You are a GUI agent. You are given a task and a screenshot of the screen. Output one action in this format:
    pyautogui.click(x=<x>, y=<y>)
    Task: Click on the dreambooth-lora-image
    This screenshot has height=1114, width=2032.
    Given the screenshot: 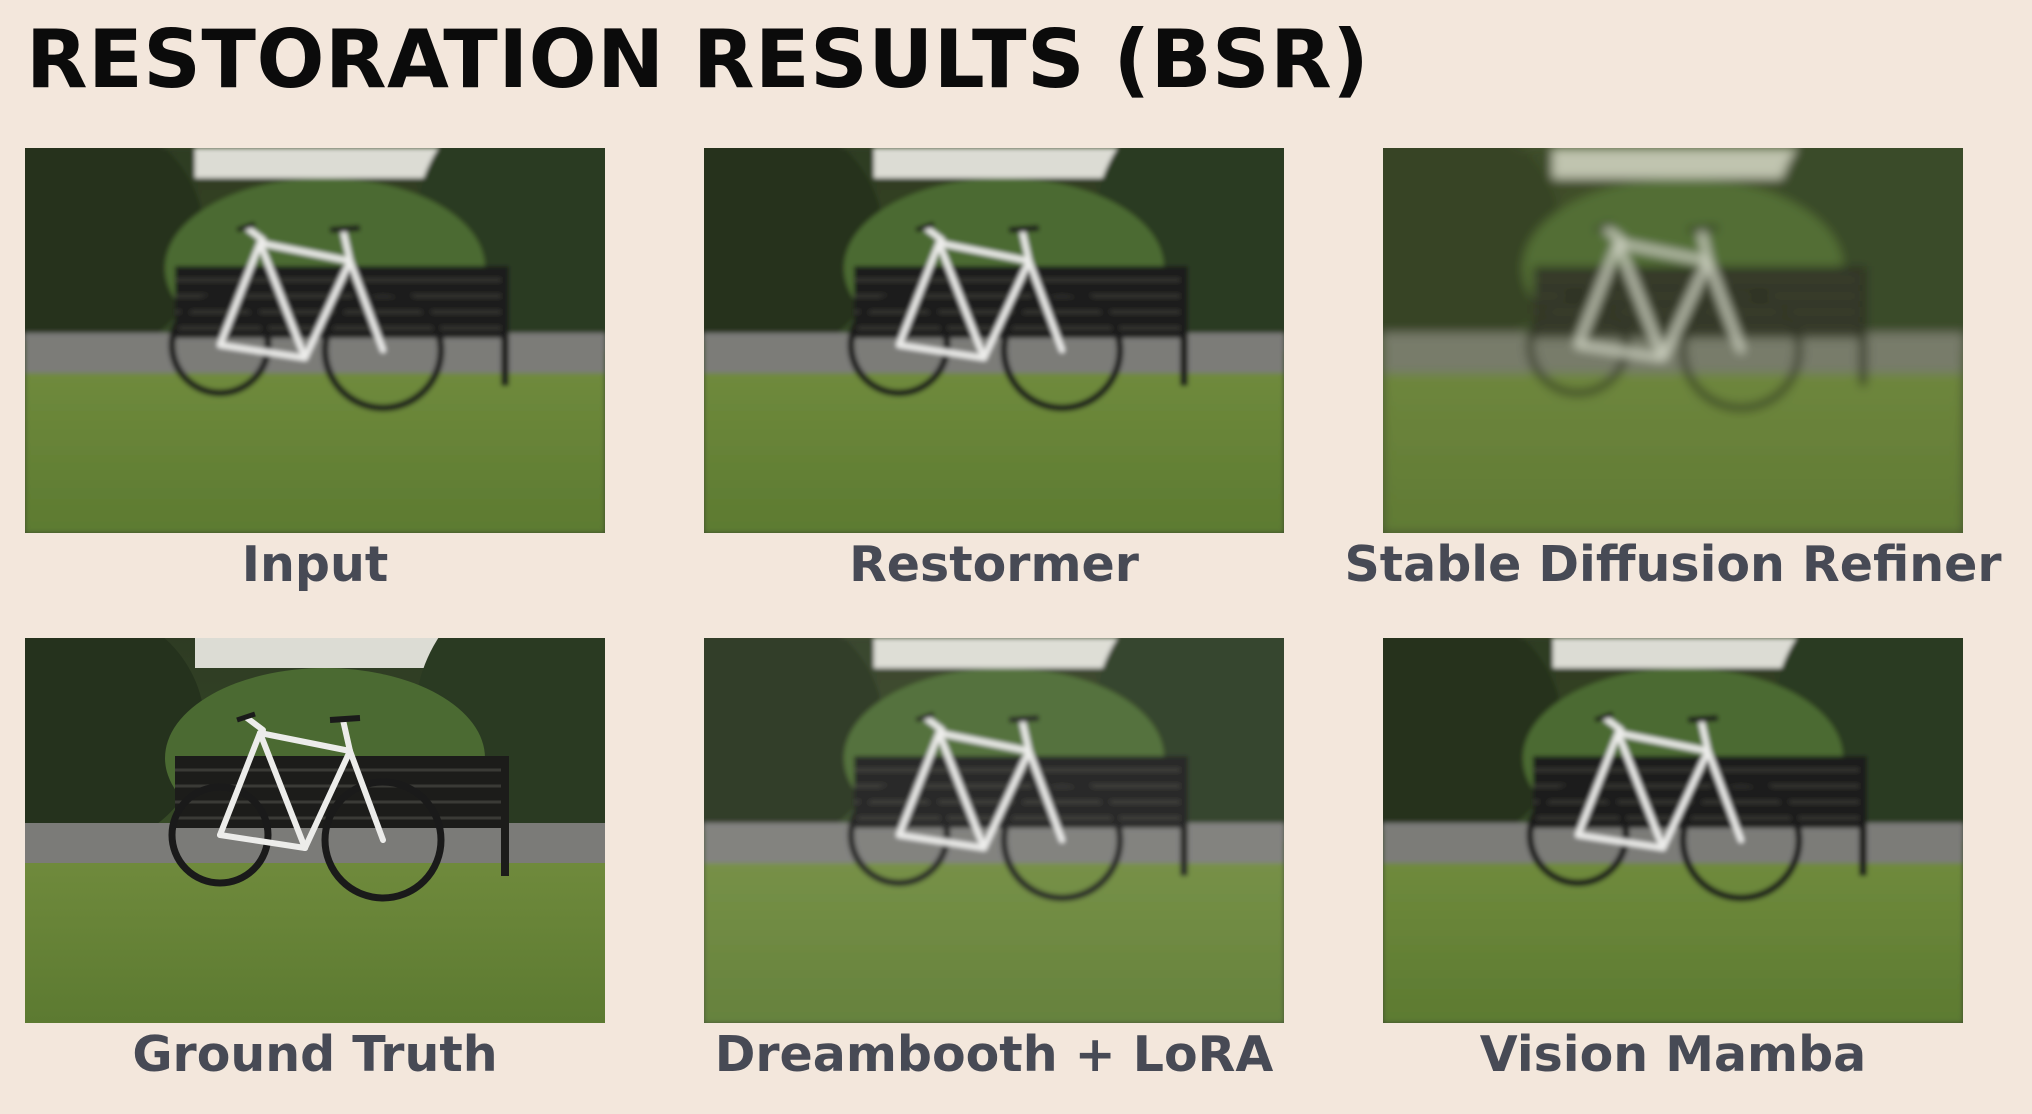 What is the action you would take?
    pyautogui.click(x=994, y=830)
    